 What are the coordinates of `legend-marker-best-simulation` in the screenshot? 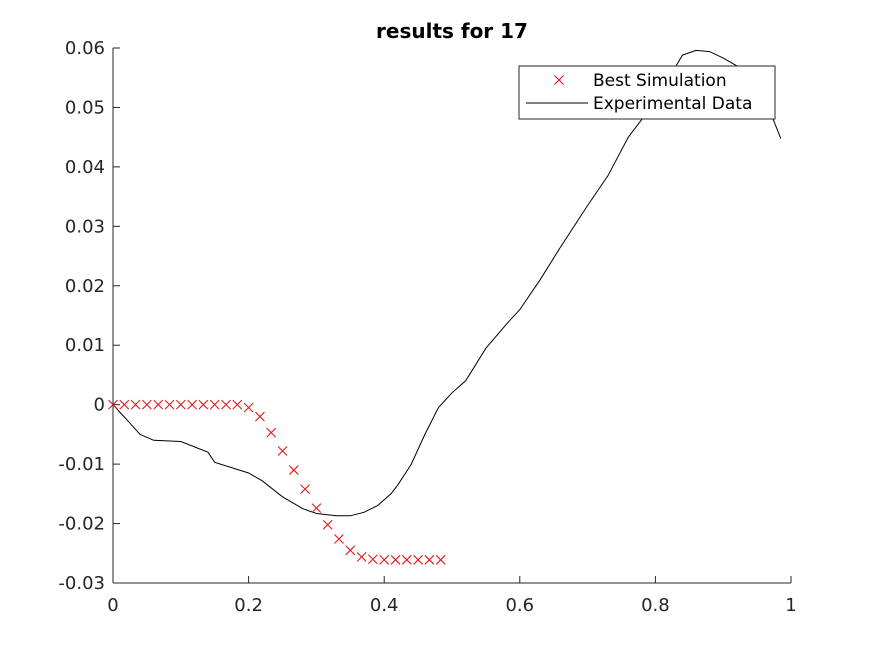 It's located at (559, 80).